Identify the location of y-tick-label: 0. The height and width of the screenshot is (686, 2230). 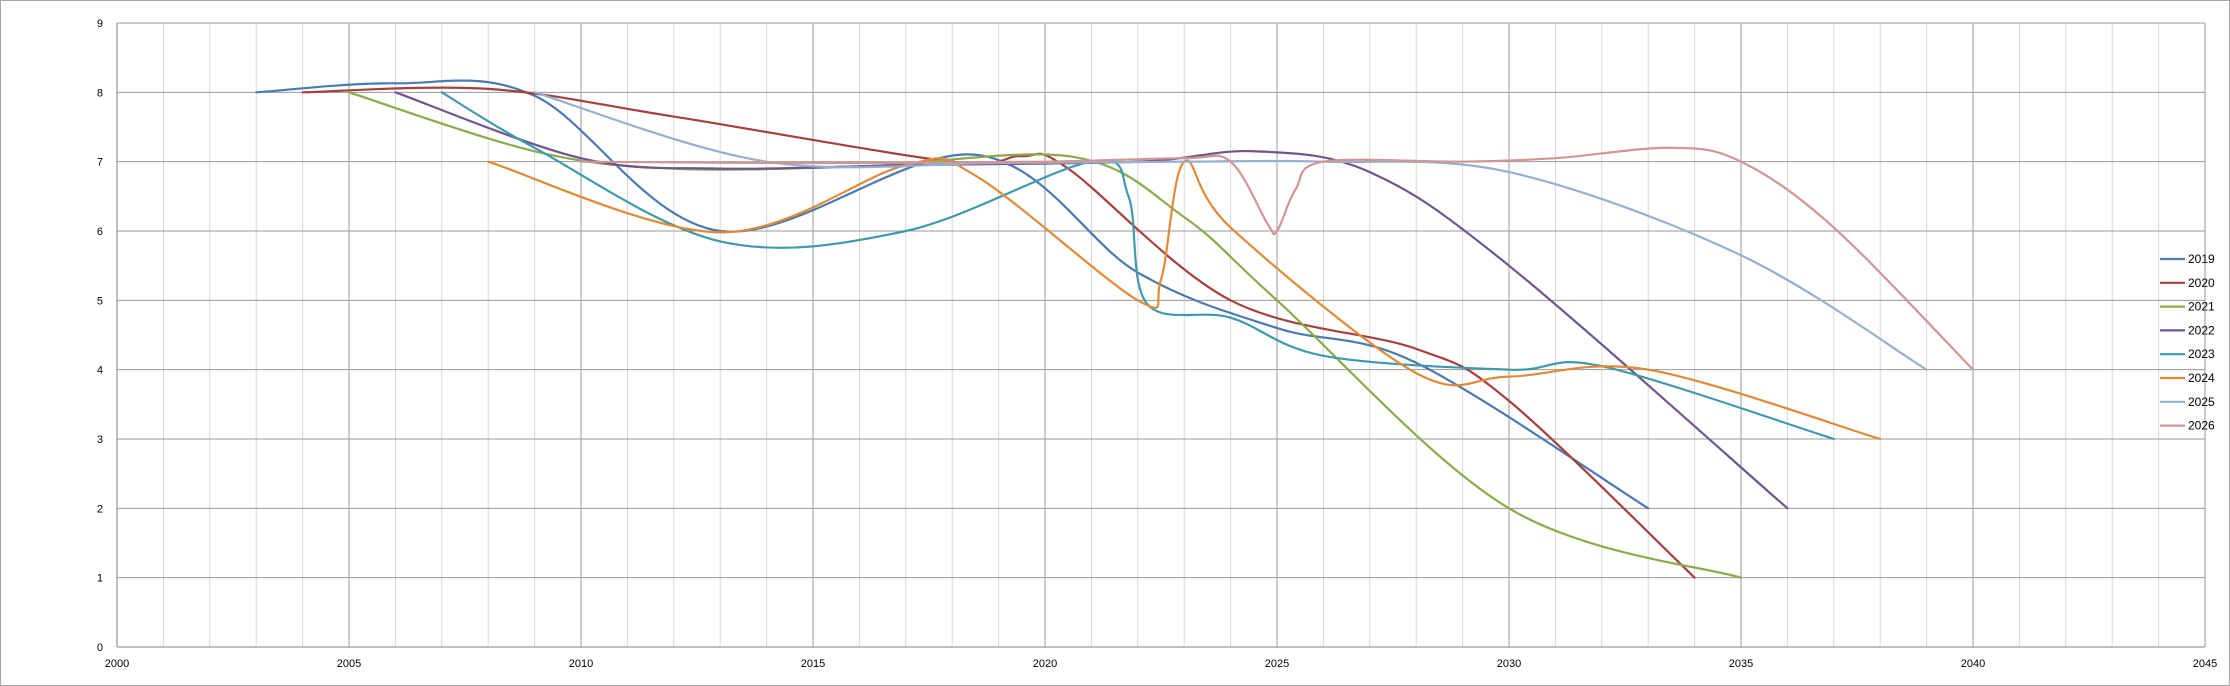
(100, 648).